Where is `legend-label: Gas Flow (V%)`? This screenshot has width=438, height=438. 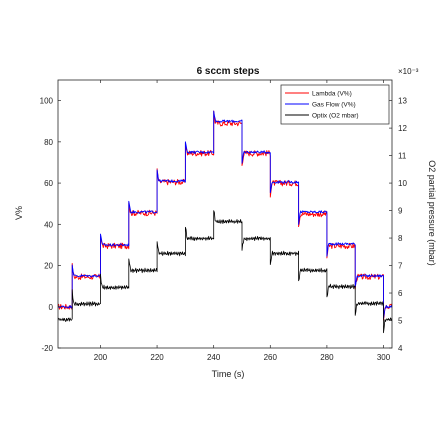 legend-label: Gas Flow (V%) is located at coordinates (334, 104).